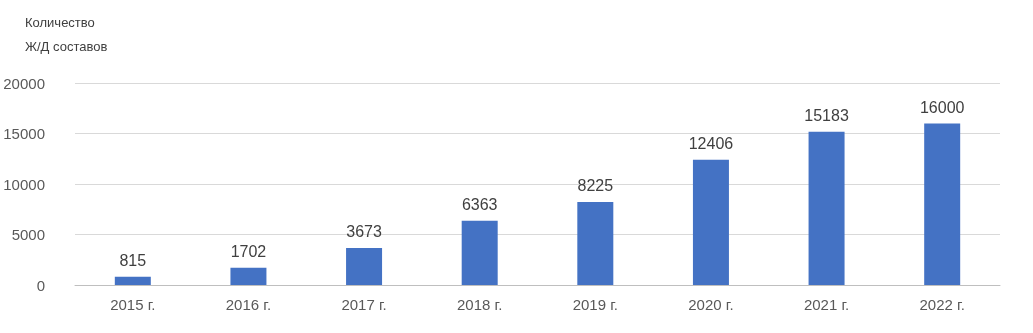  What do you see at coordinates (248, 304) in the screenshot?
I see `x-tick-label: 2016 г.` at bounding box center [248, 304].